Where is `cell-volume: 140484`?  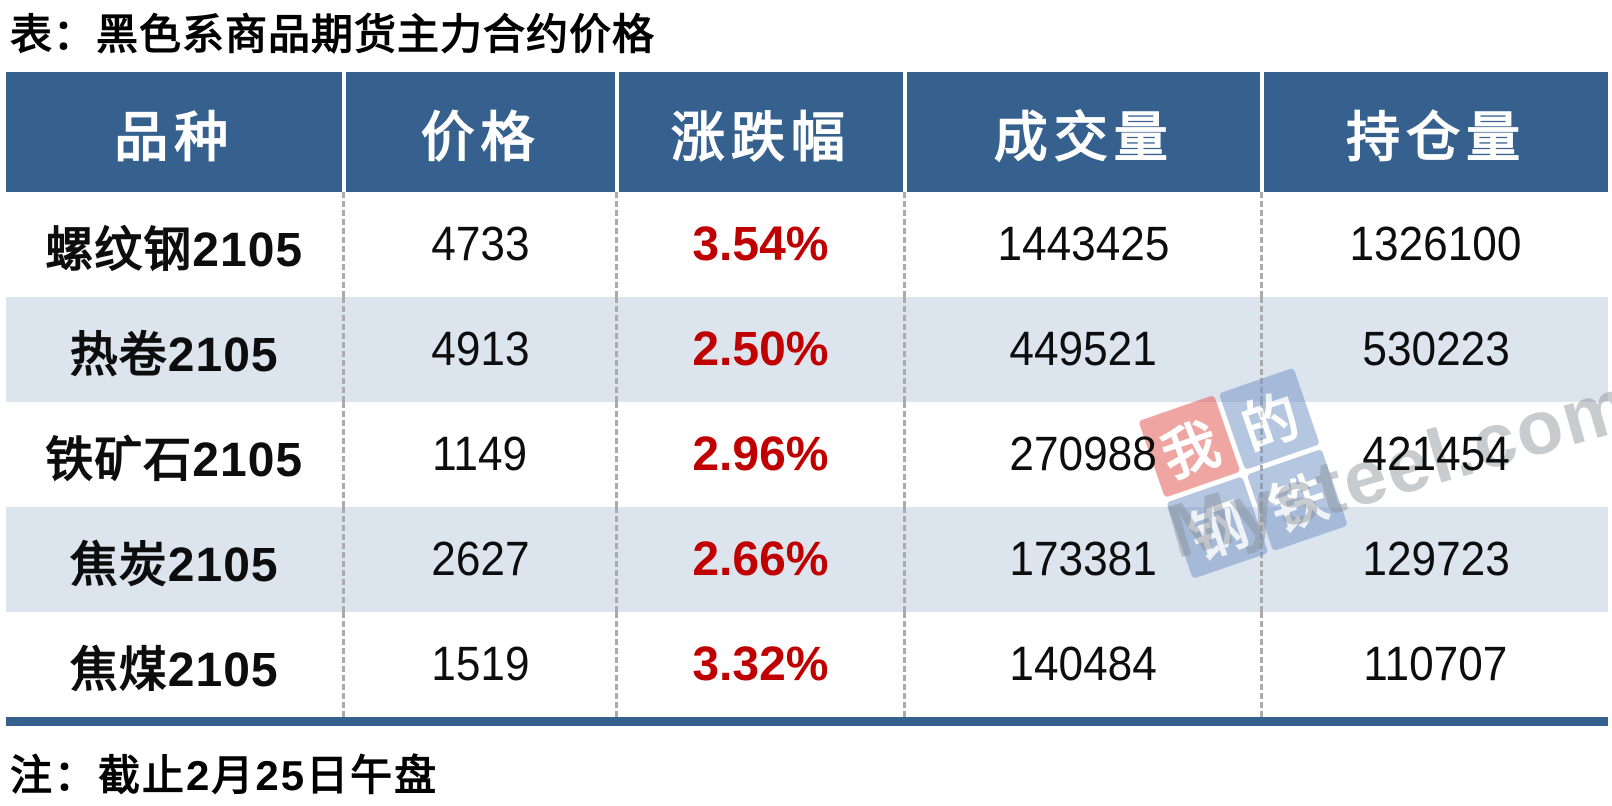
cell-volume: 140484 is located at coordinates (1083, 664).